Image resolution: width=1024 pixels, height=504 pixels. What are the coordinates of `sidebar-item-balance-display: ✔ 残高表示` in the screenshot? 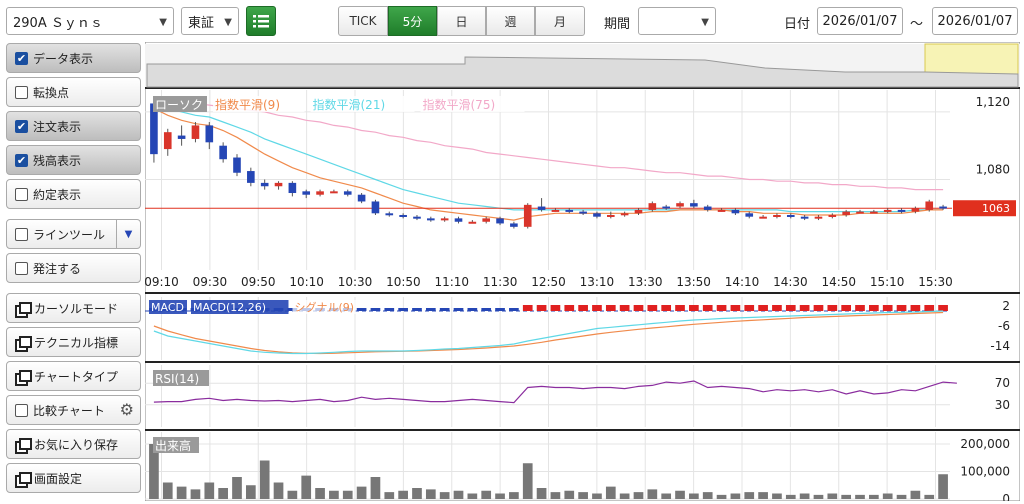 It's located at (73, 160).